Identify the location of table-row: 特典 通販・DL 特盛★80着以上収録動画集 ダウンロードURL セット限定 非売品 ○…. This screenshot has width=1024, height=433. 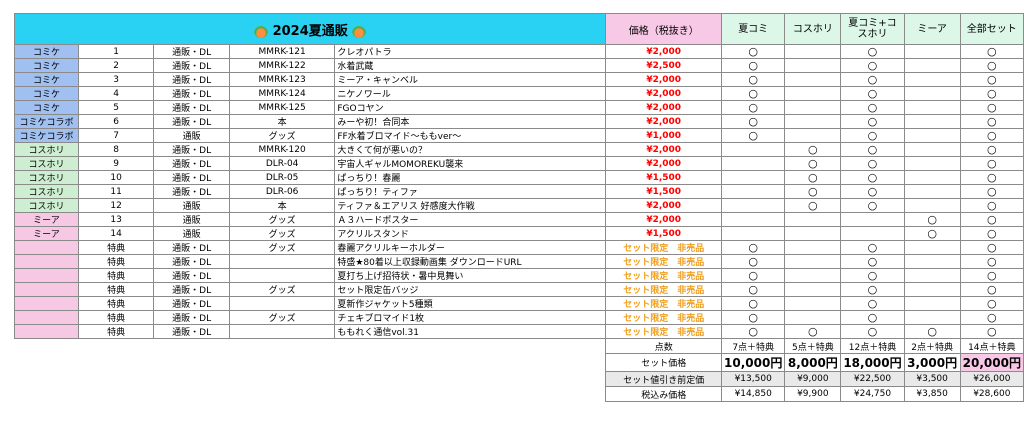
(519, 261).